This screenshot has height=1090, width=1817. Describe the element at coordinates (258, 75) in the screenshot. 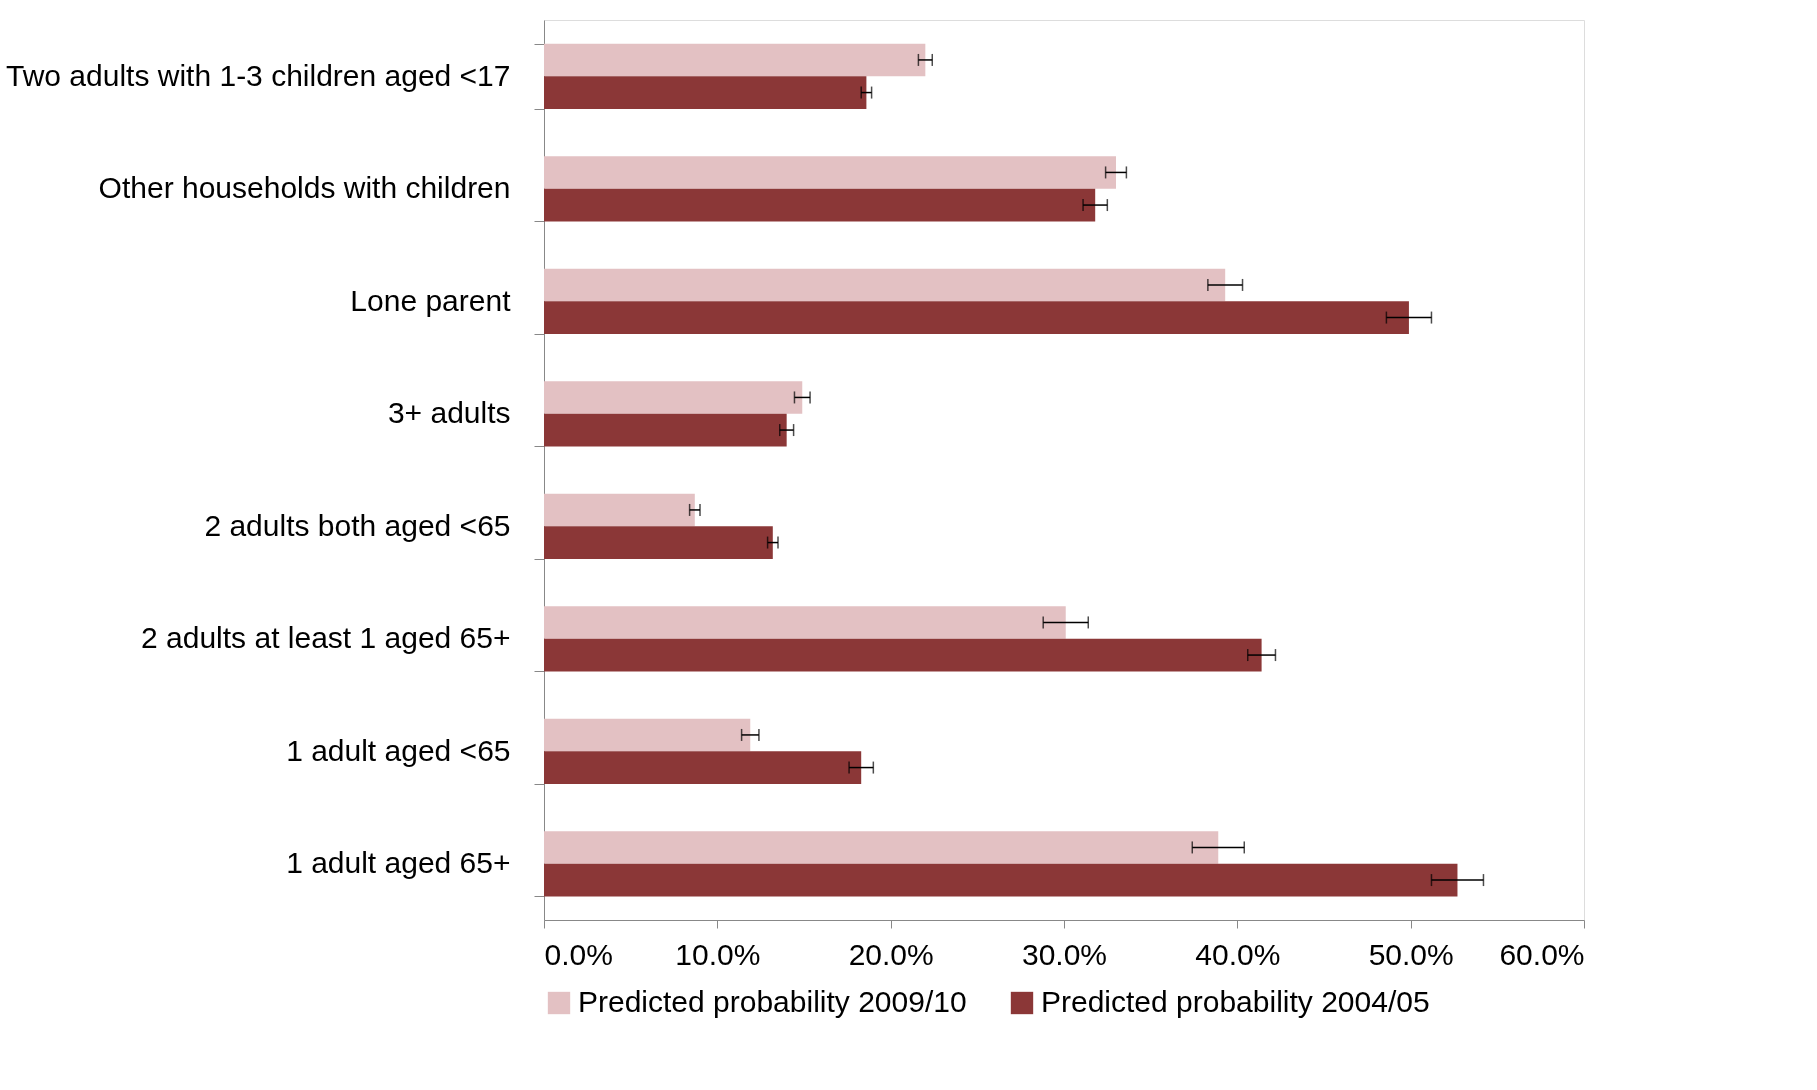

I see `y-tick-label: Two adults with 1-3 children aged <17` at that location.